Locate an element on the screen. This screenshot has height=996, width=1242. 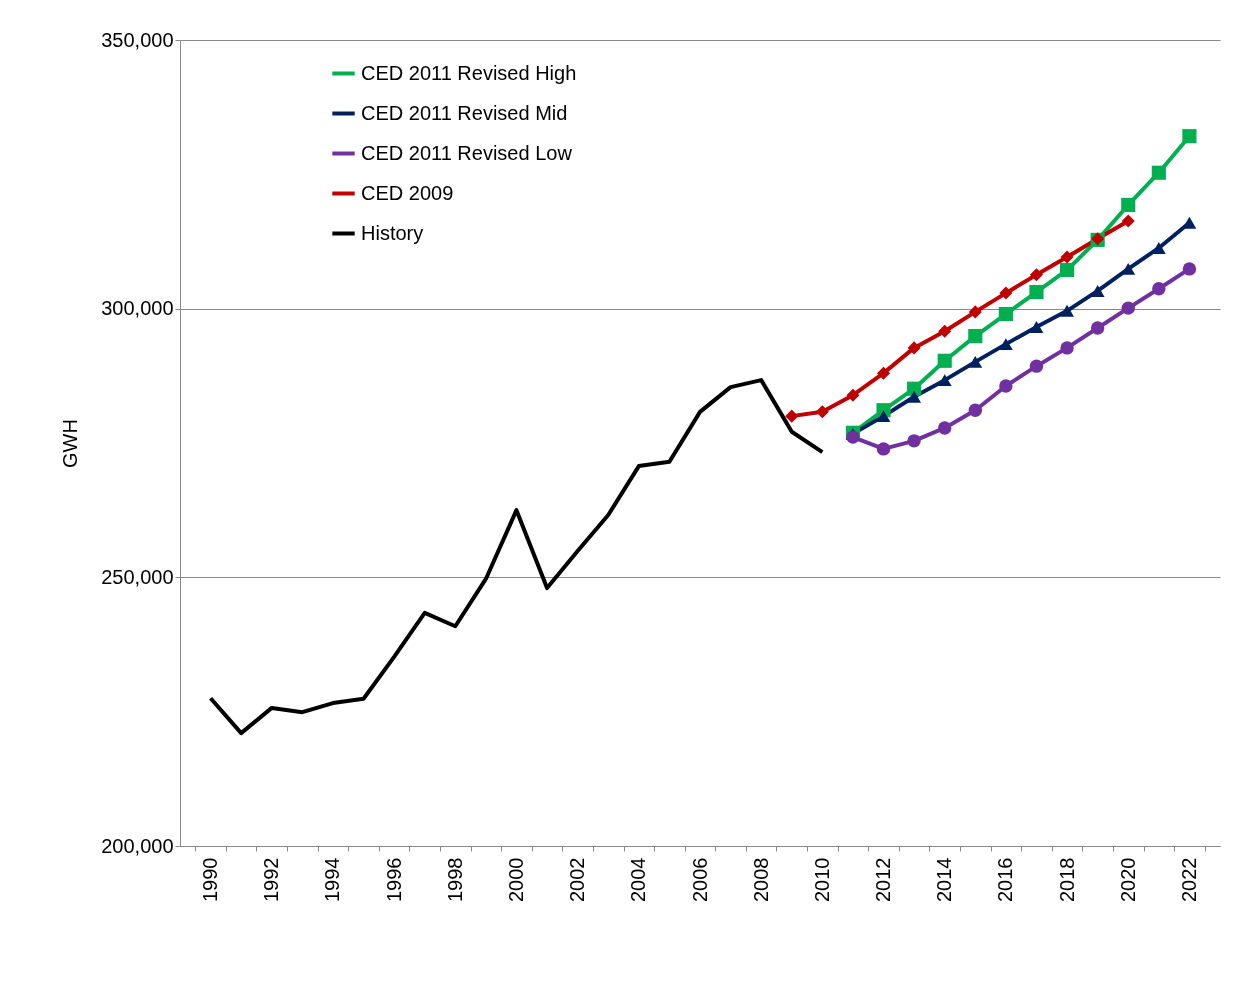
x-tick-label: 2010 is located at coordinates (821, 879).